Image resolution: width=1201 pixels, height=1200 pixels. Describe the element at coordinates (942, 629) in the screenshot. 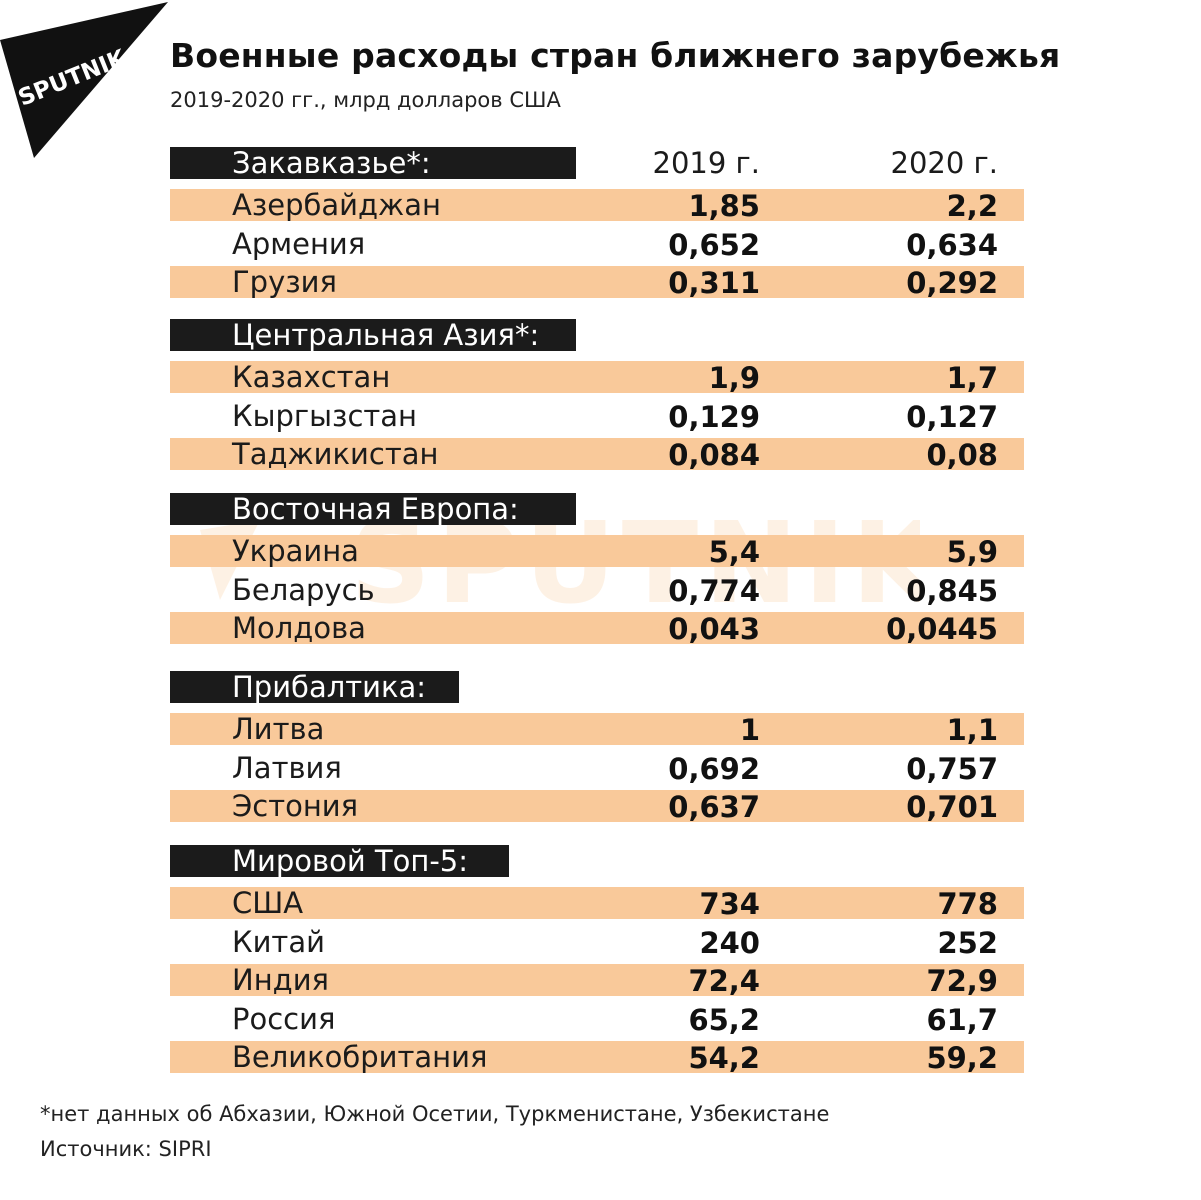

I see `value-2020: 0,0445` at that location.